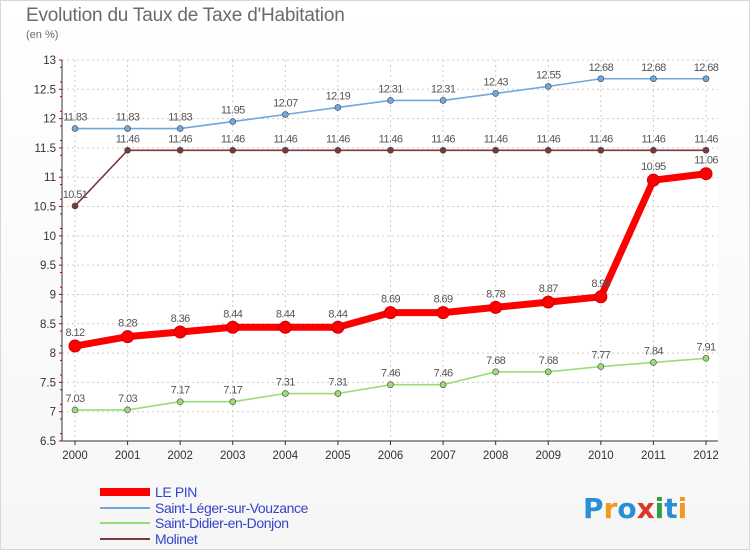 Image resolution: width=750 pixels, height=550 pixels. What do you see at coordinates (128, 456) in the screenshot?
I see `x-tick-label: 2001` at bounding box center [128, 456].